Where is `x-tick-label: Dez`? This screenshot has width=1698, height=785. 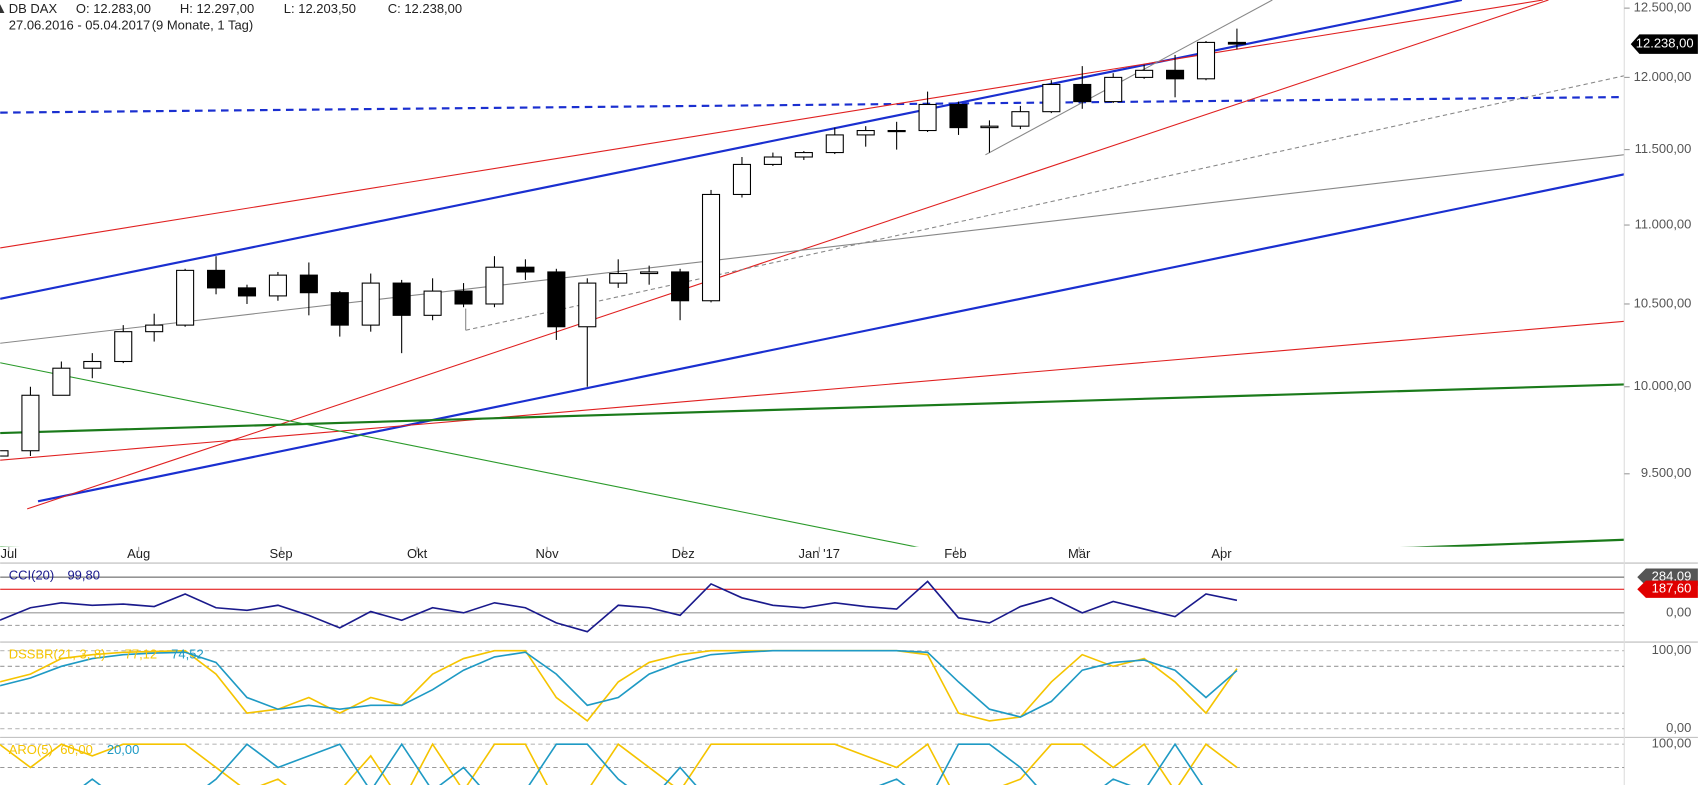
x-tick-label: Dez is located at coordinates (683, 553).